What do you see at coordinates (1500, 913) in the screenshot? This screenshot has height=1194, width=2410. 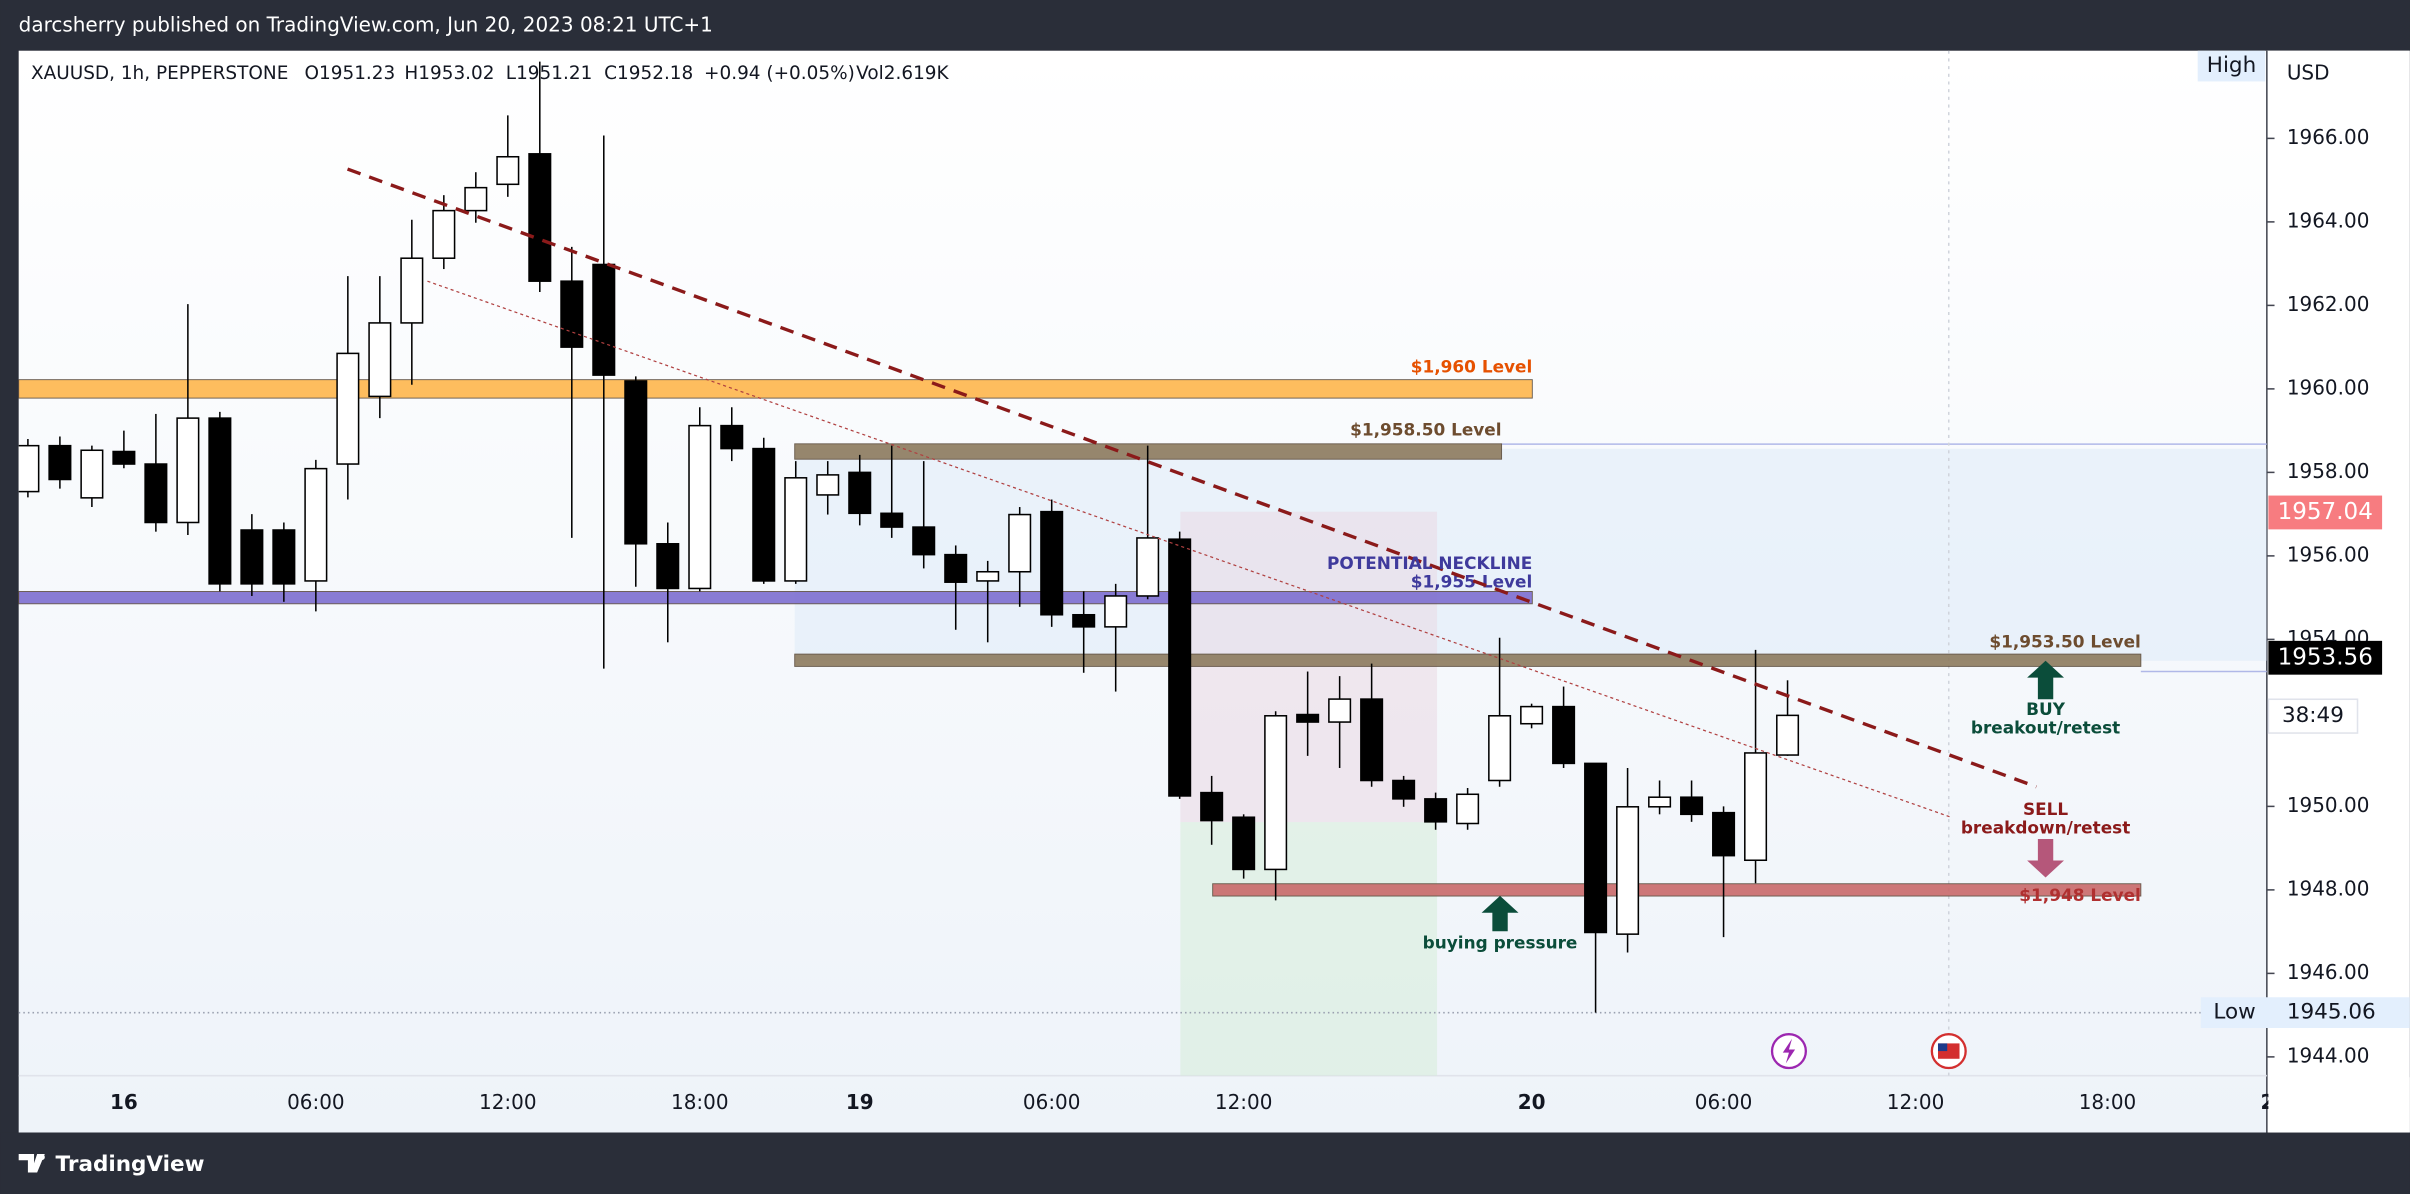 I see `pressure-arrow` at bounding box center [1500, 913].